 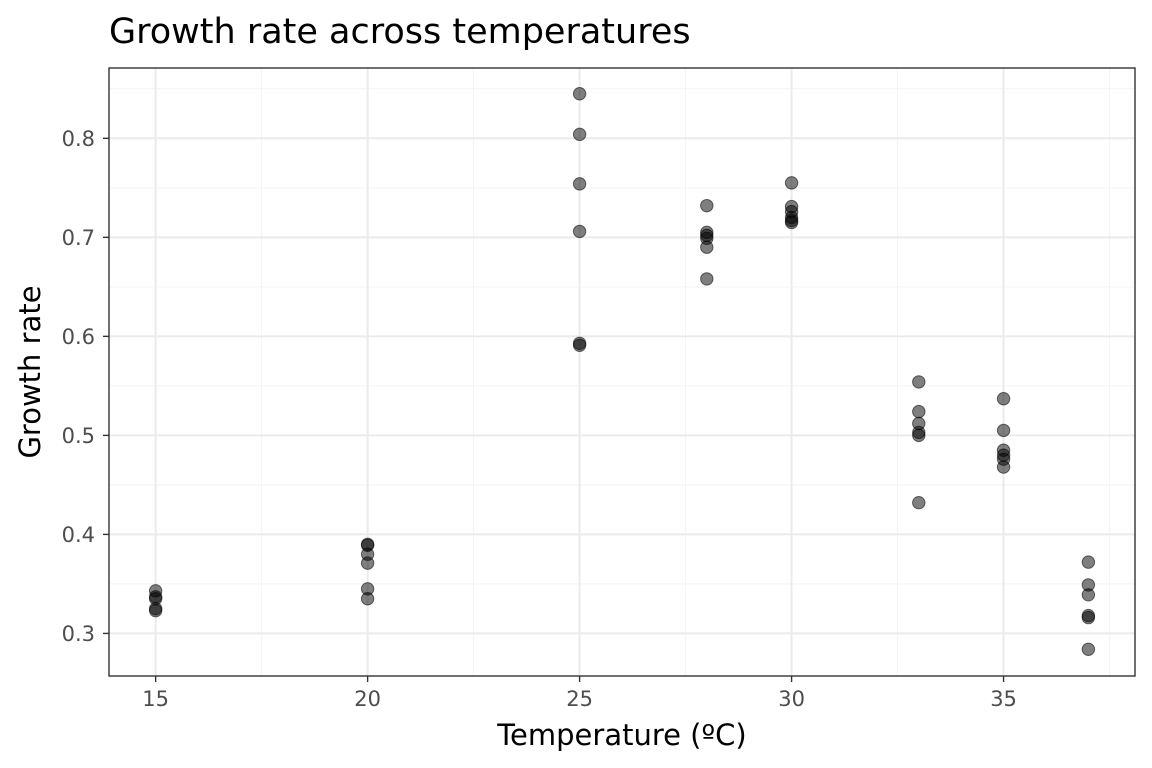 I want to click on x-tick-label: 15, so click(x=155, y=699).